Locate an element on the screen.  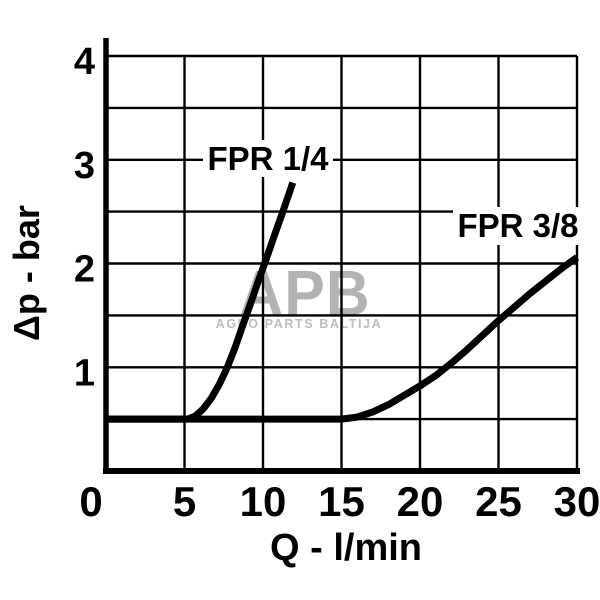
x-tick-label: 25 is located at coordinates (498, 501).